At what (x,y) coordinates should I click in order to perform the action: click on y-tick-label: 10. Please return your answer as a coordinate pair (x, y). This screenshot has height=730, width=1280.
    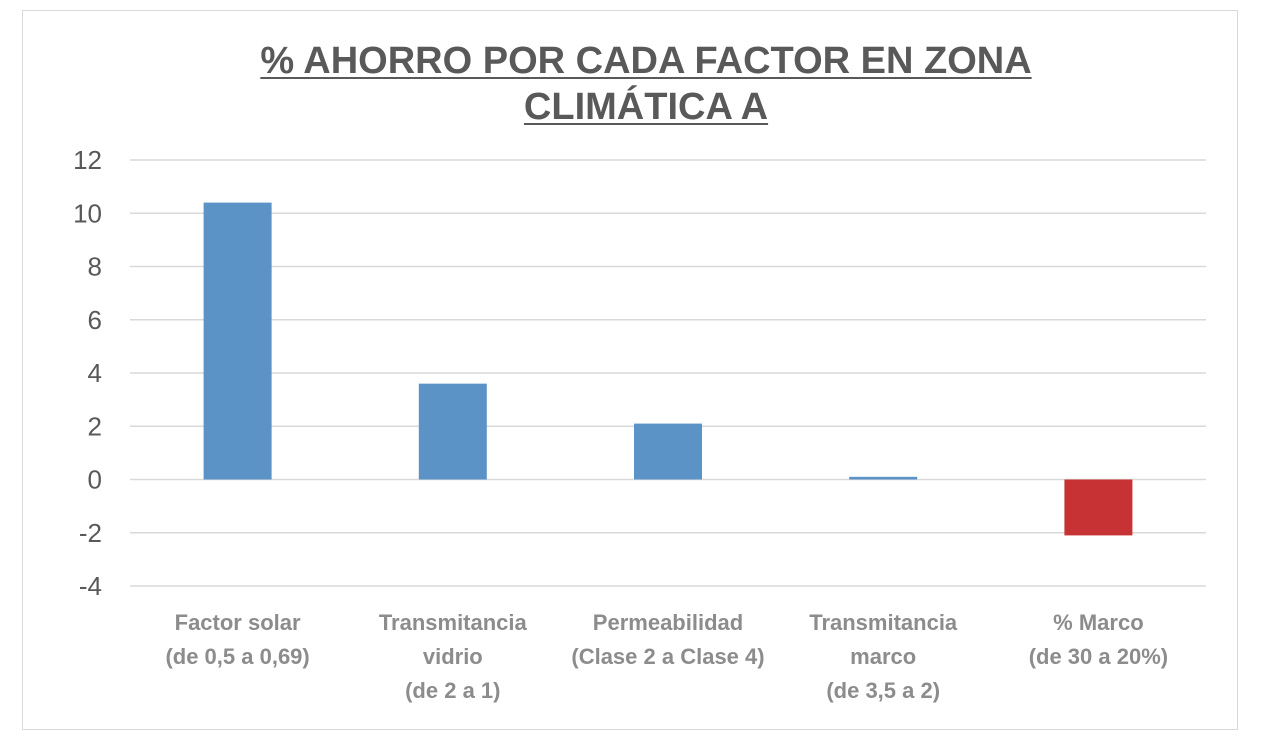
    Looking at the image, I should click on (87, 213).